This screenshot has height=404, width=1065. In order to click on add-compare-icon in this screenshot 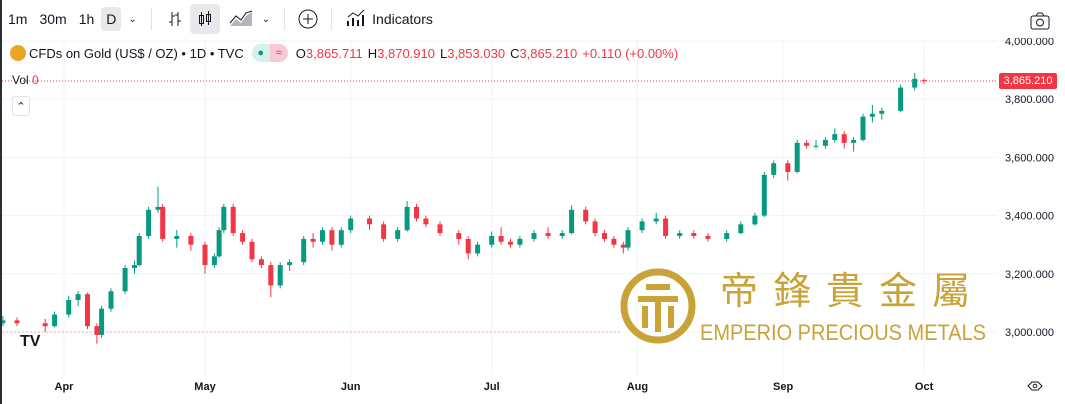, I will do `click(308, 19)`.